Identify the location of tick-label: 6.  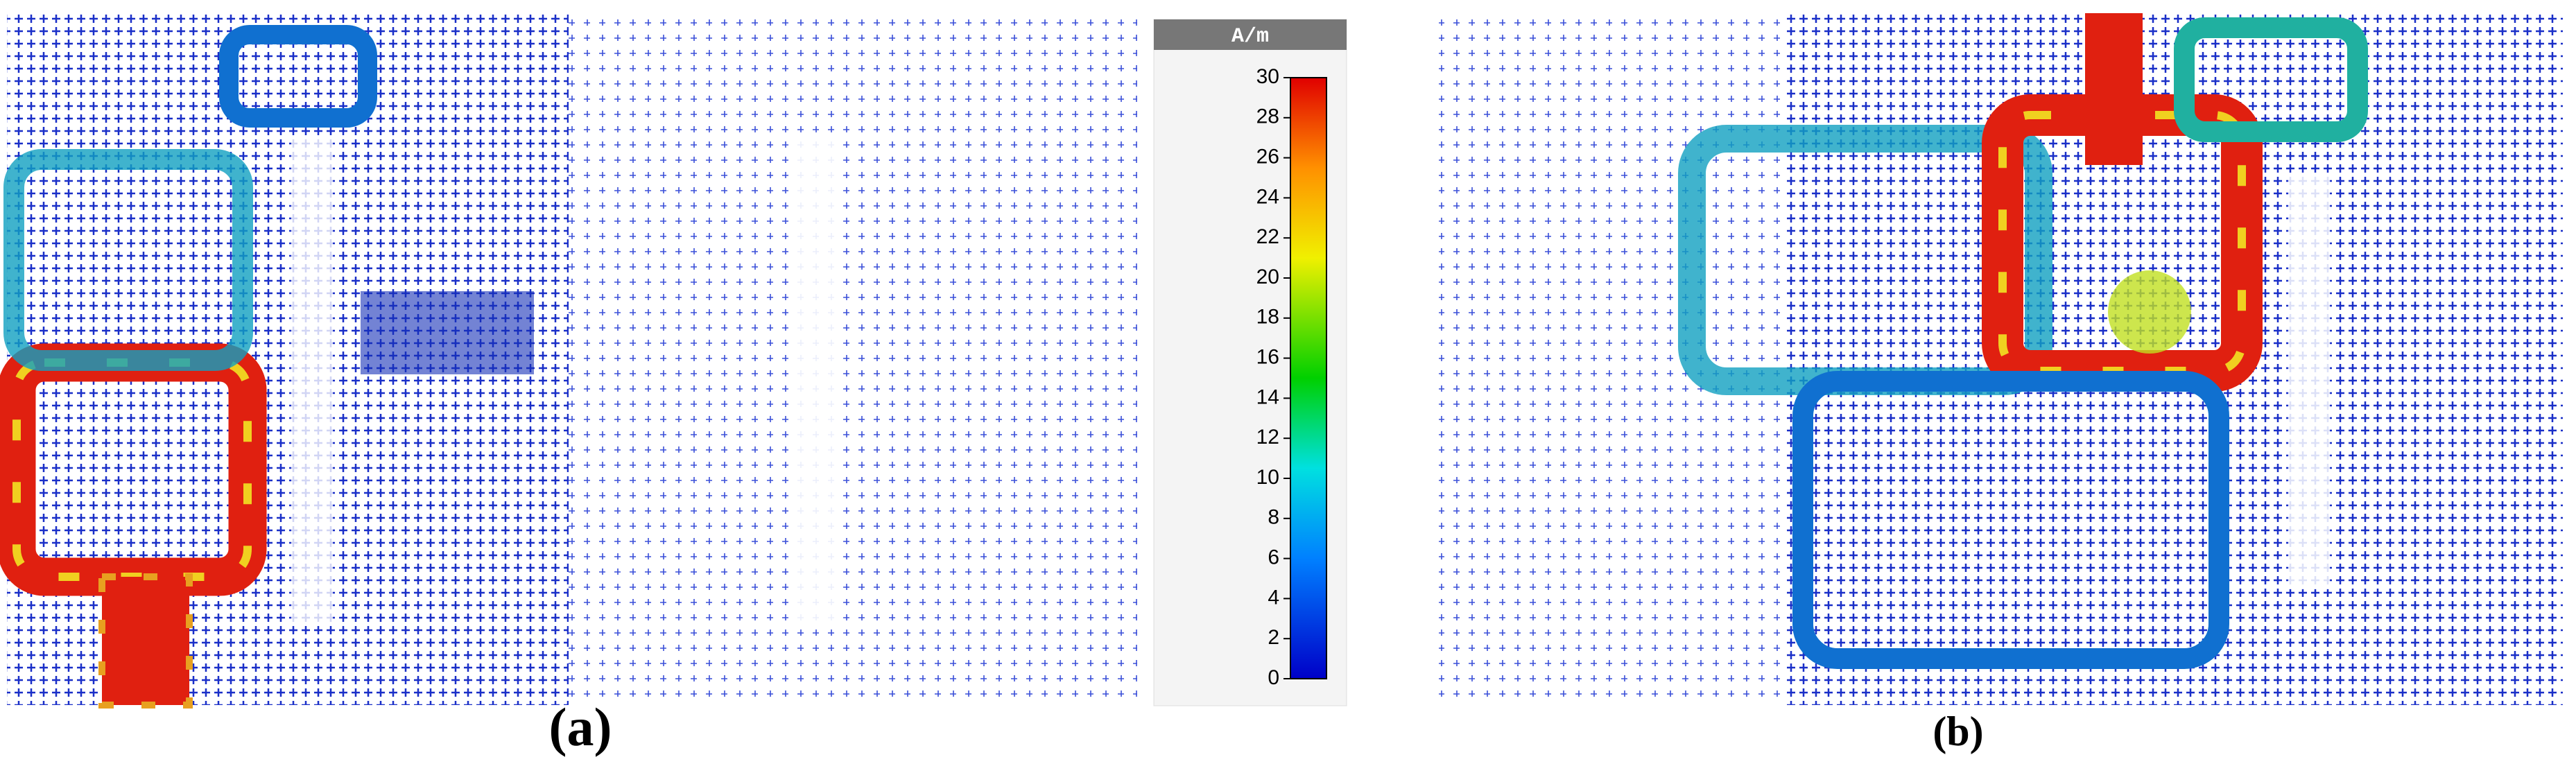
(1273, 557).